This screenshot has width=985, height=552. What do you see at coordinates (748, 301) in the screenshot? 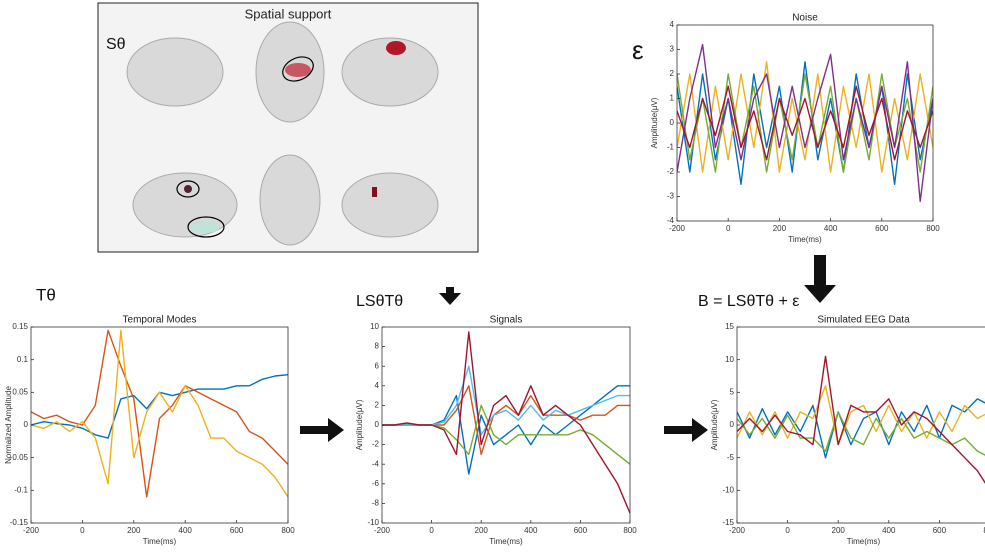
I see `chart-label: B = LSθTθ + ε` at bounding box center [748, 301].